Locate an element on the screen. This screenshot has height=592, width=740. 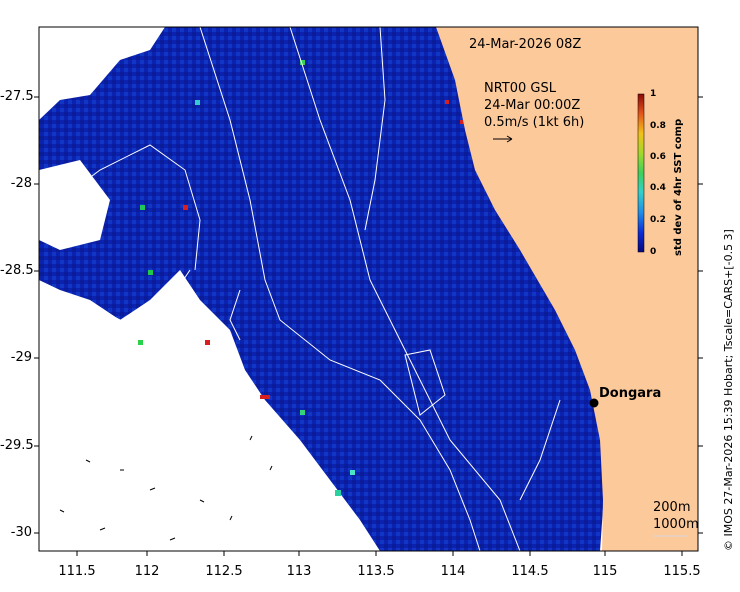
contour-200-label: 200m is located at coordinates (672, 507).